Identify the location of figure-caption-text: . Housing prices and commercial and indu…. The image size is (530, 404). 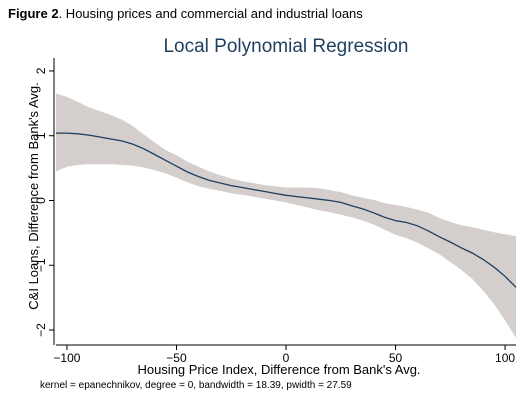
(210, 13).